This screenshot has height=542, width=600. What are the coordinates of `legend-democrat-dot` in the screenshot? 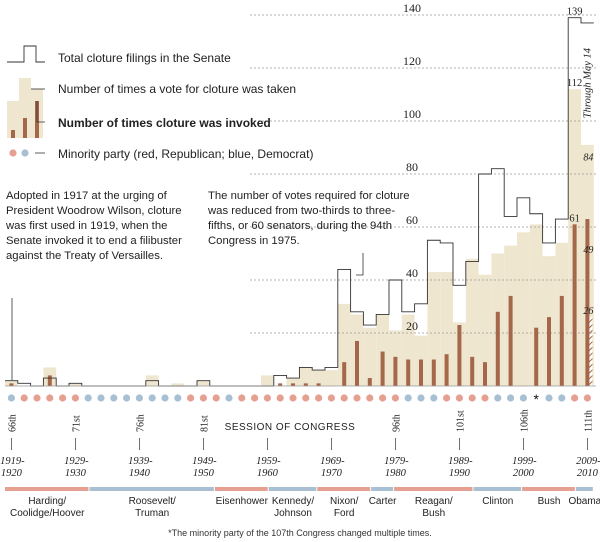 It's located at (25, 153).